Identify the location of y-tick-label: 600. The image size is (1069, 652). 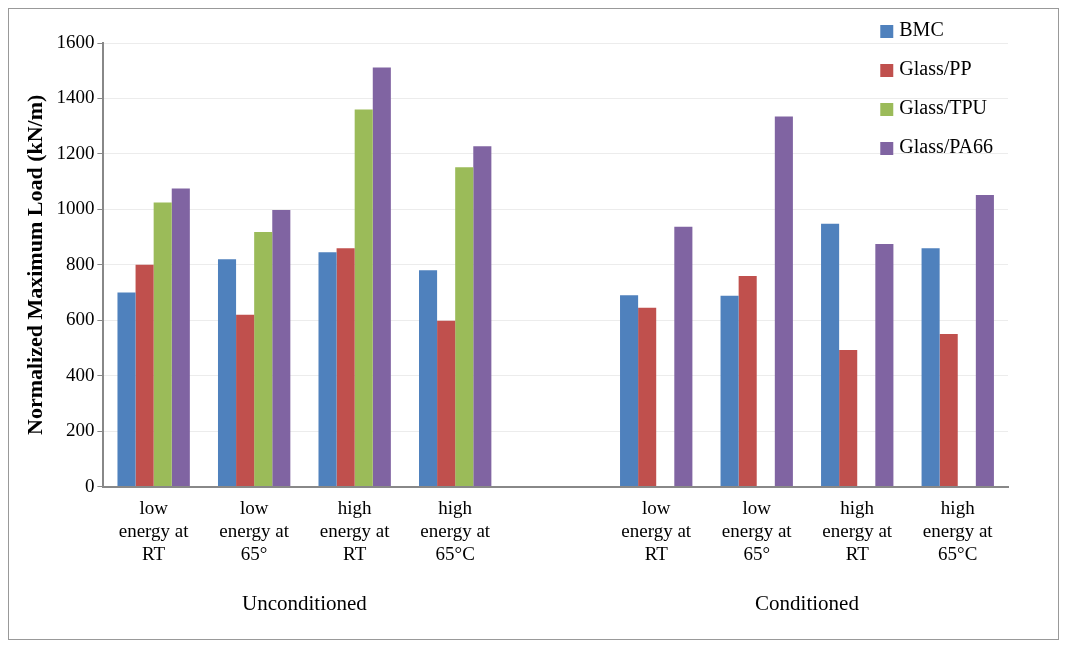
(80, 319).